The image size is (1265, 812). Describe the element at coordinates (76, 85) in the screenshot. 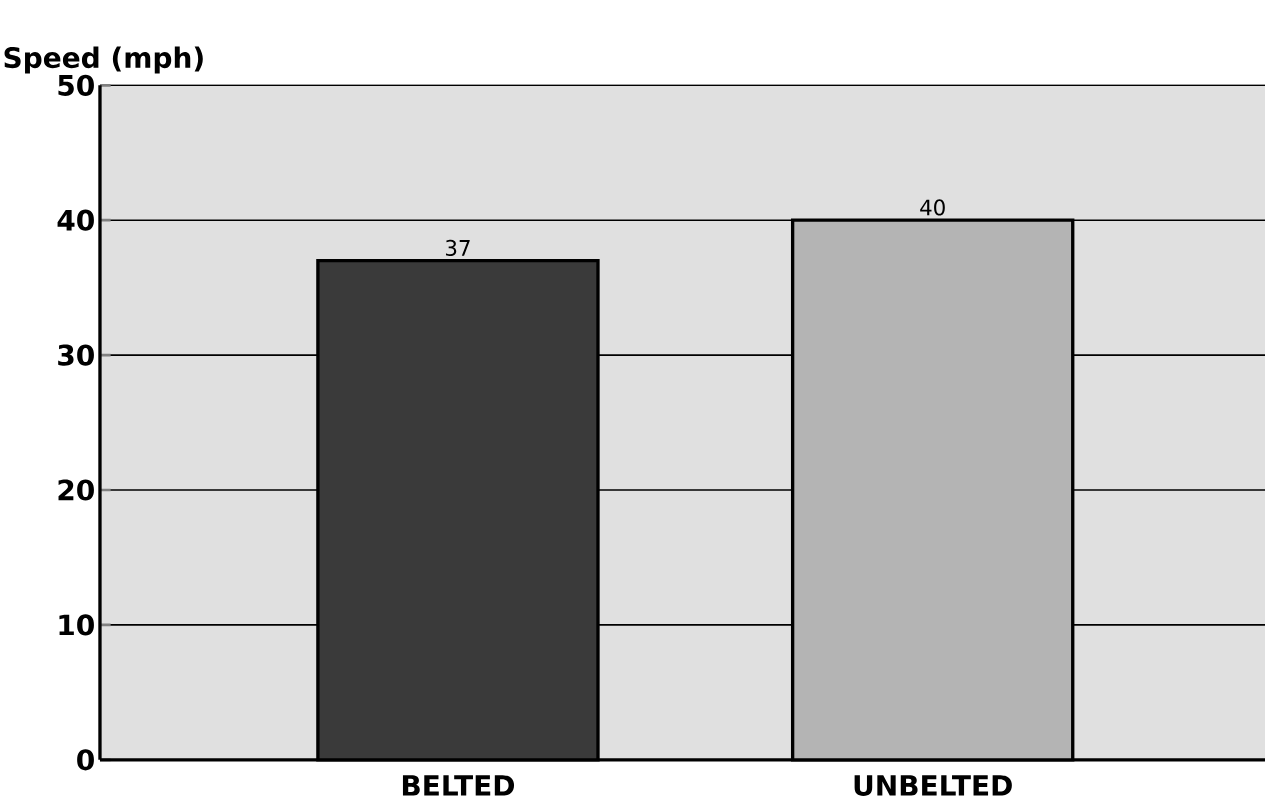

I see `y-tick-label: 50` at that location.